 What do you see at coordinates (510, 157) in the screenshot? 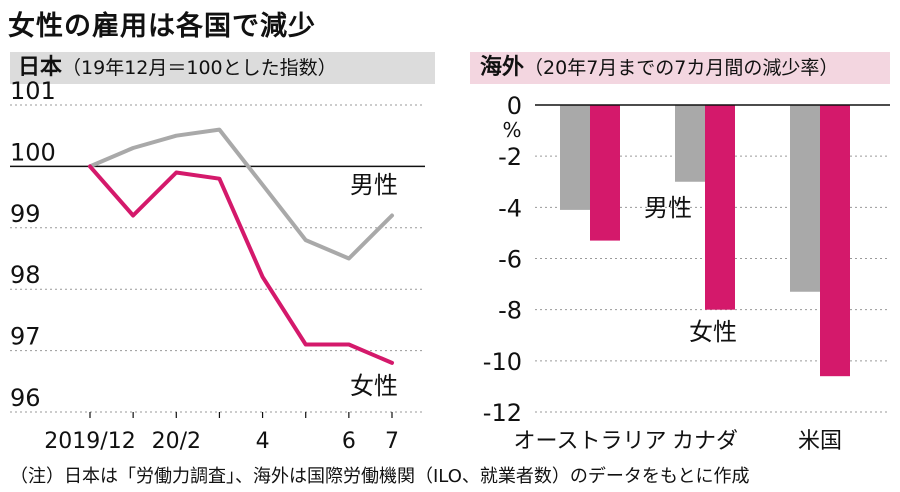
I see `overseas-y-tick-label: -2` at bounding box center [510, 157].